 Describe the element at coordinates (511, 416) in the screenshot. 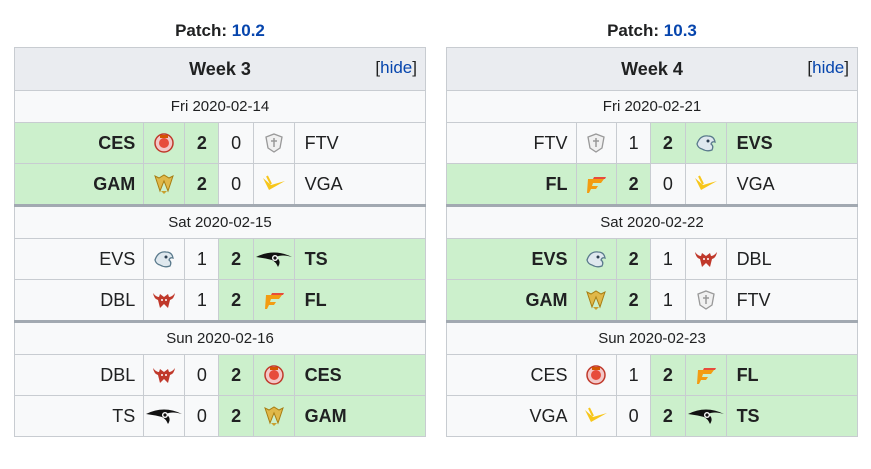

I see `left-team-name: VGA` at that location.